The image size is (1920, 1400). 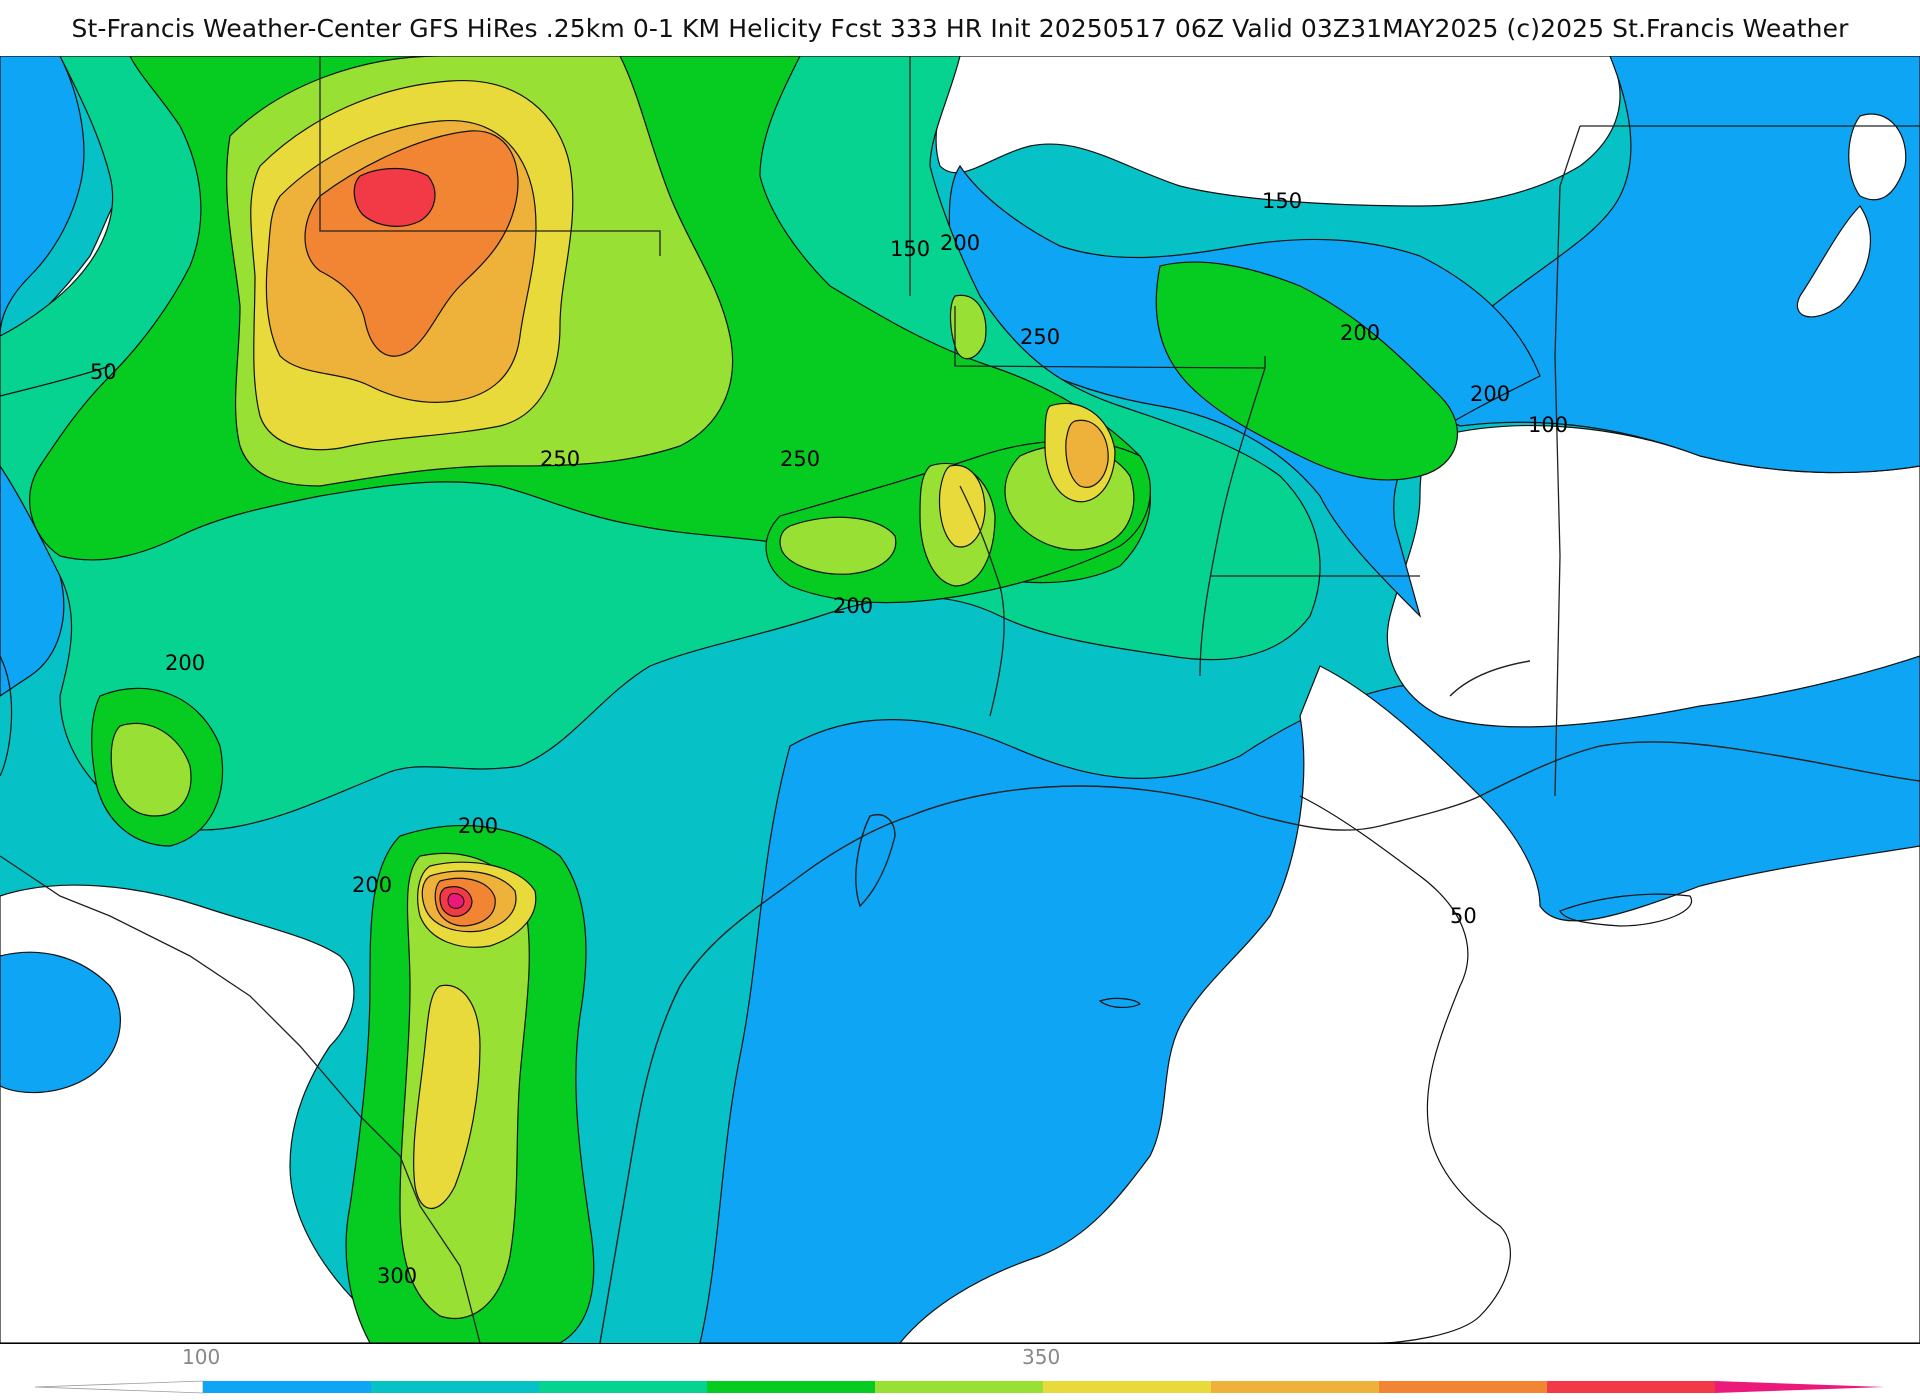 I want to click on southwest-blue-lobe, so click(x=60, y=1022).